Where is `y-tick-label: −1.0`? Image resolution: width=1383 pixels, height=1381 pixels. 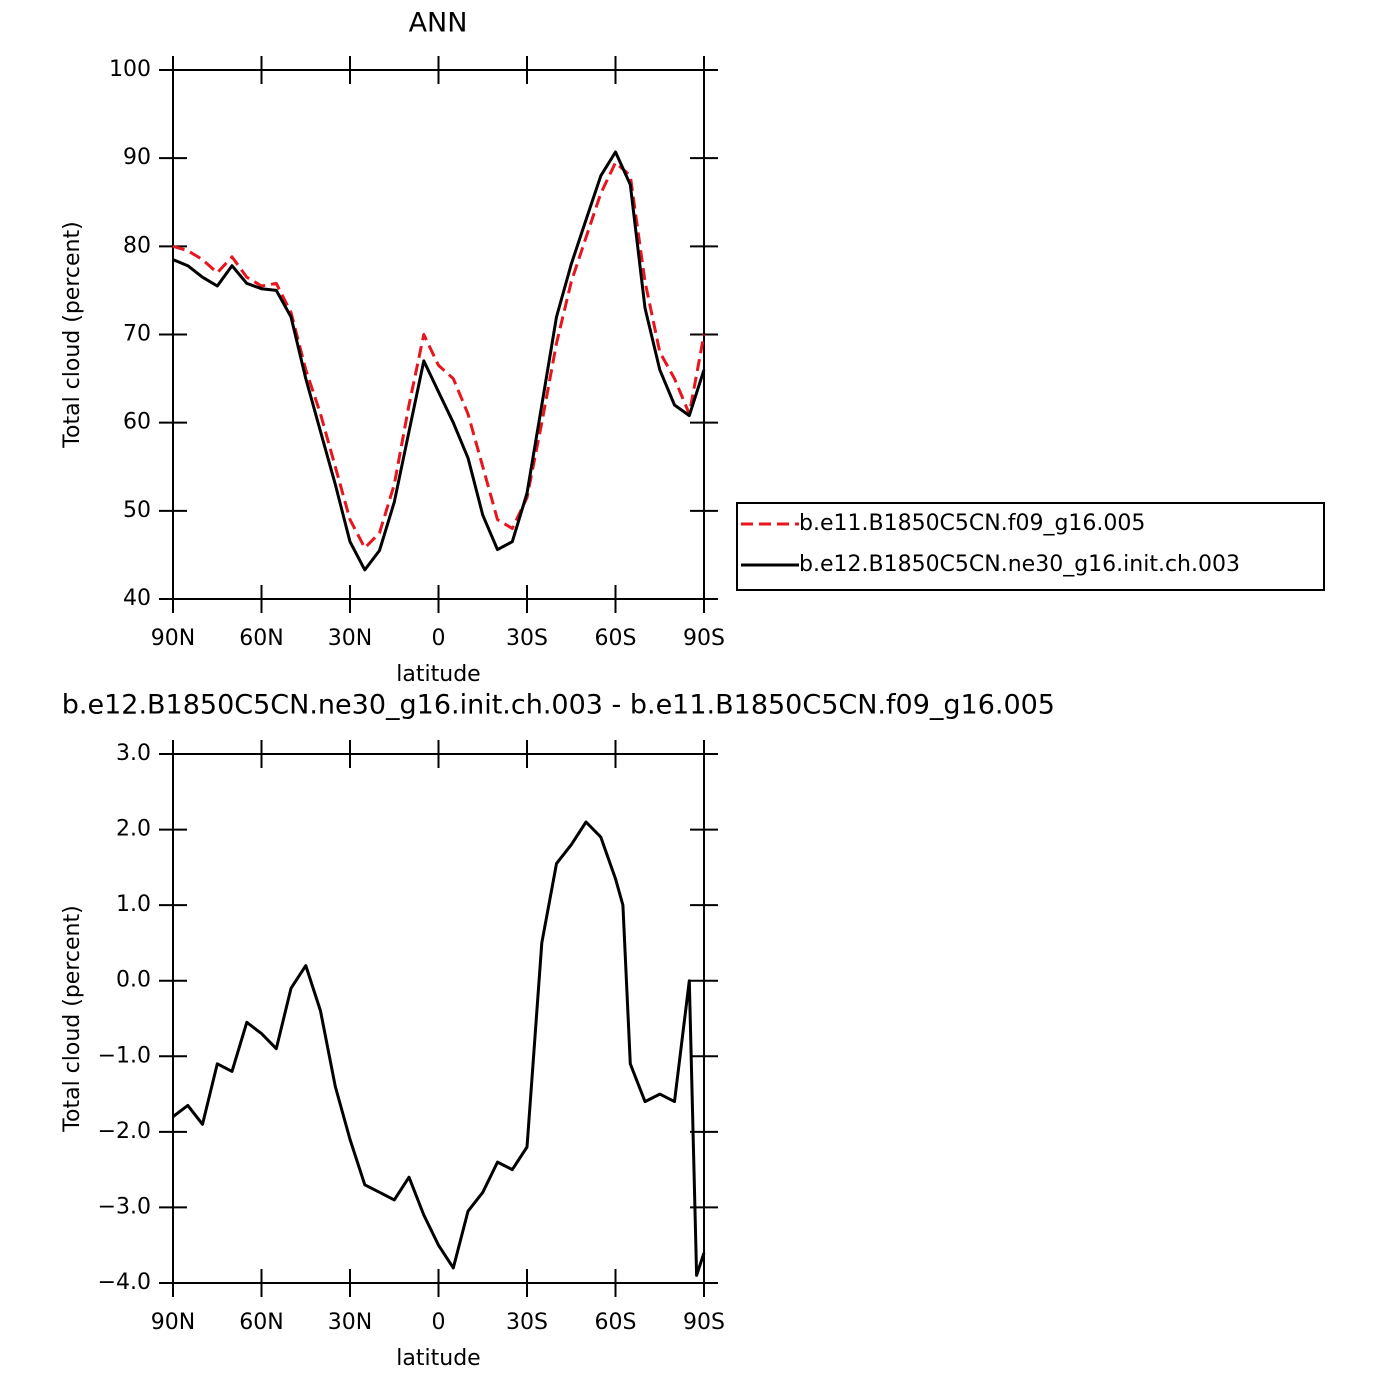
y-tick-label: −1.0 is located at coordinates (124, 1055).